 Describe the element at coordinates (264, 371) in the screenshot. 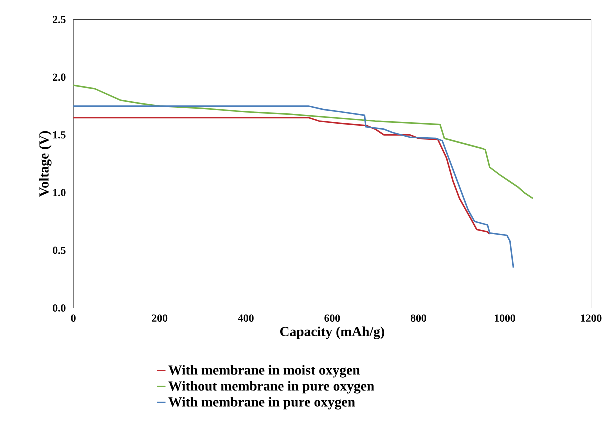

I see `legend-label: With membrane in moist oxygen` at that location.